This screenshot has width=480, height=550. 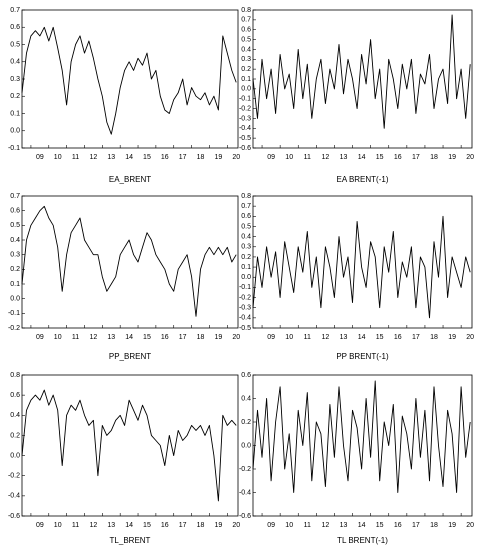 I want to click on x-axis-label: EA BRENT(-1), so click(x=362, y=179).